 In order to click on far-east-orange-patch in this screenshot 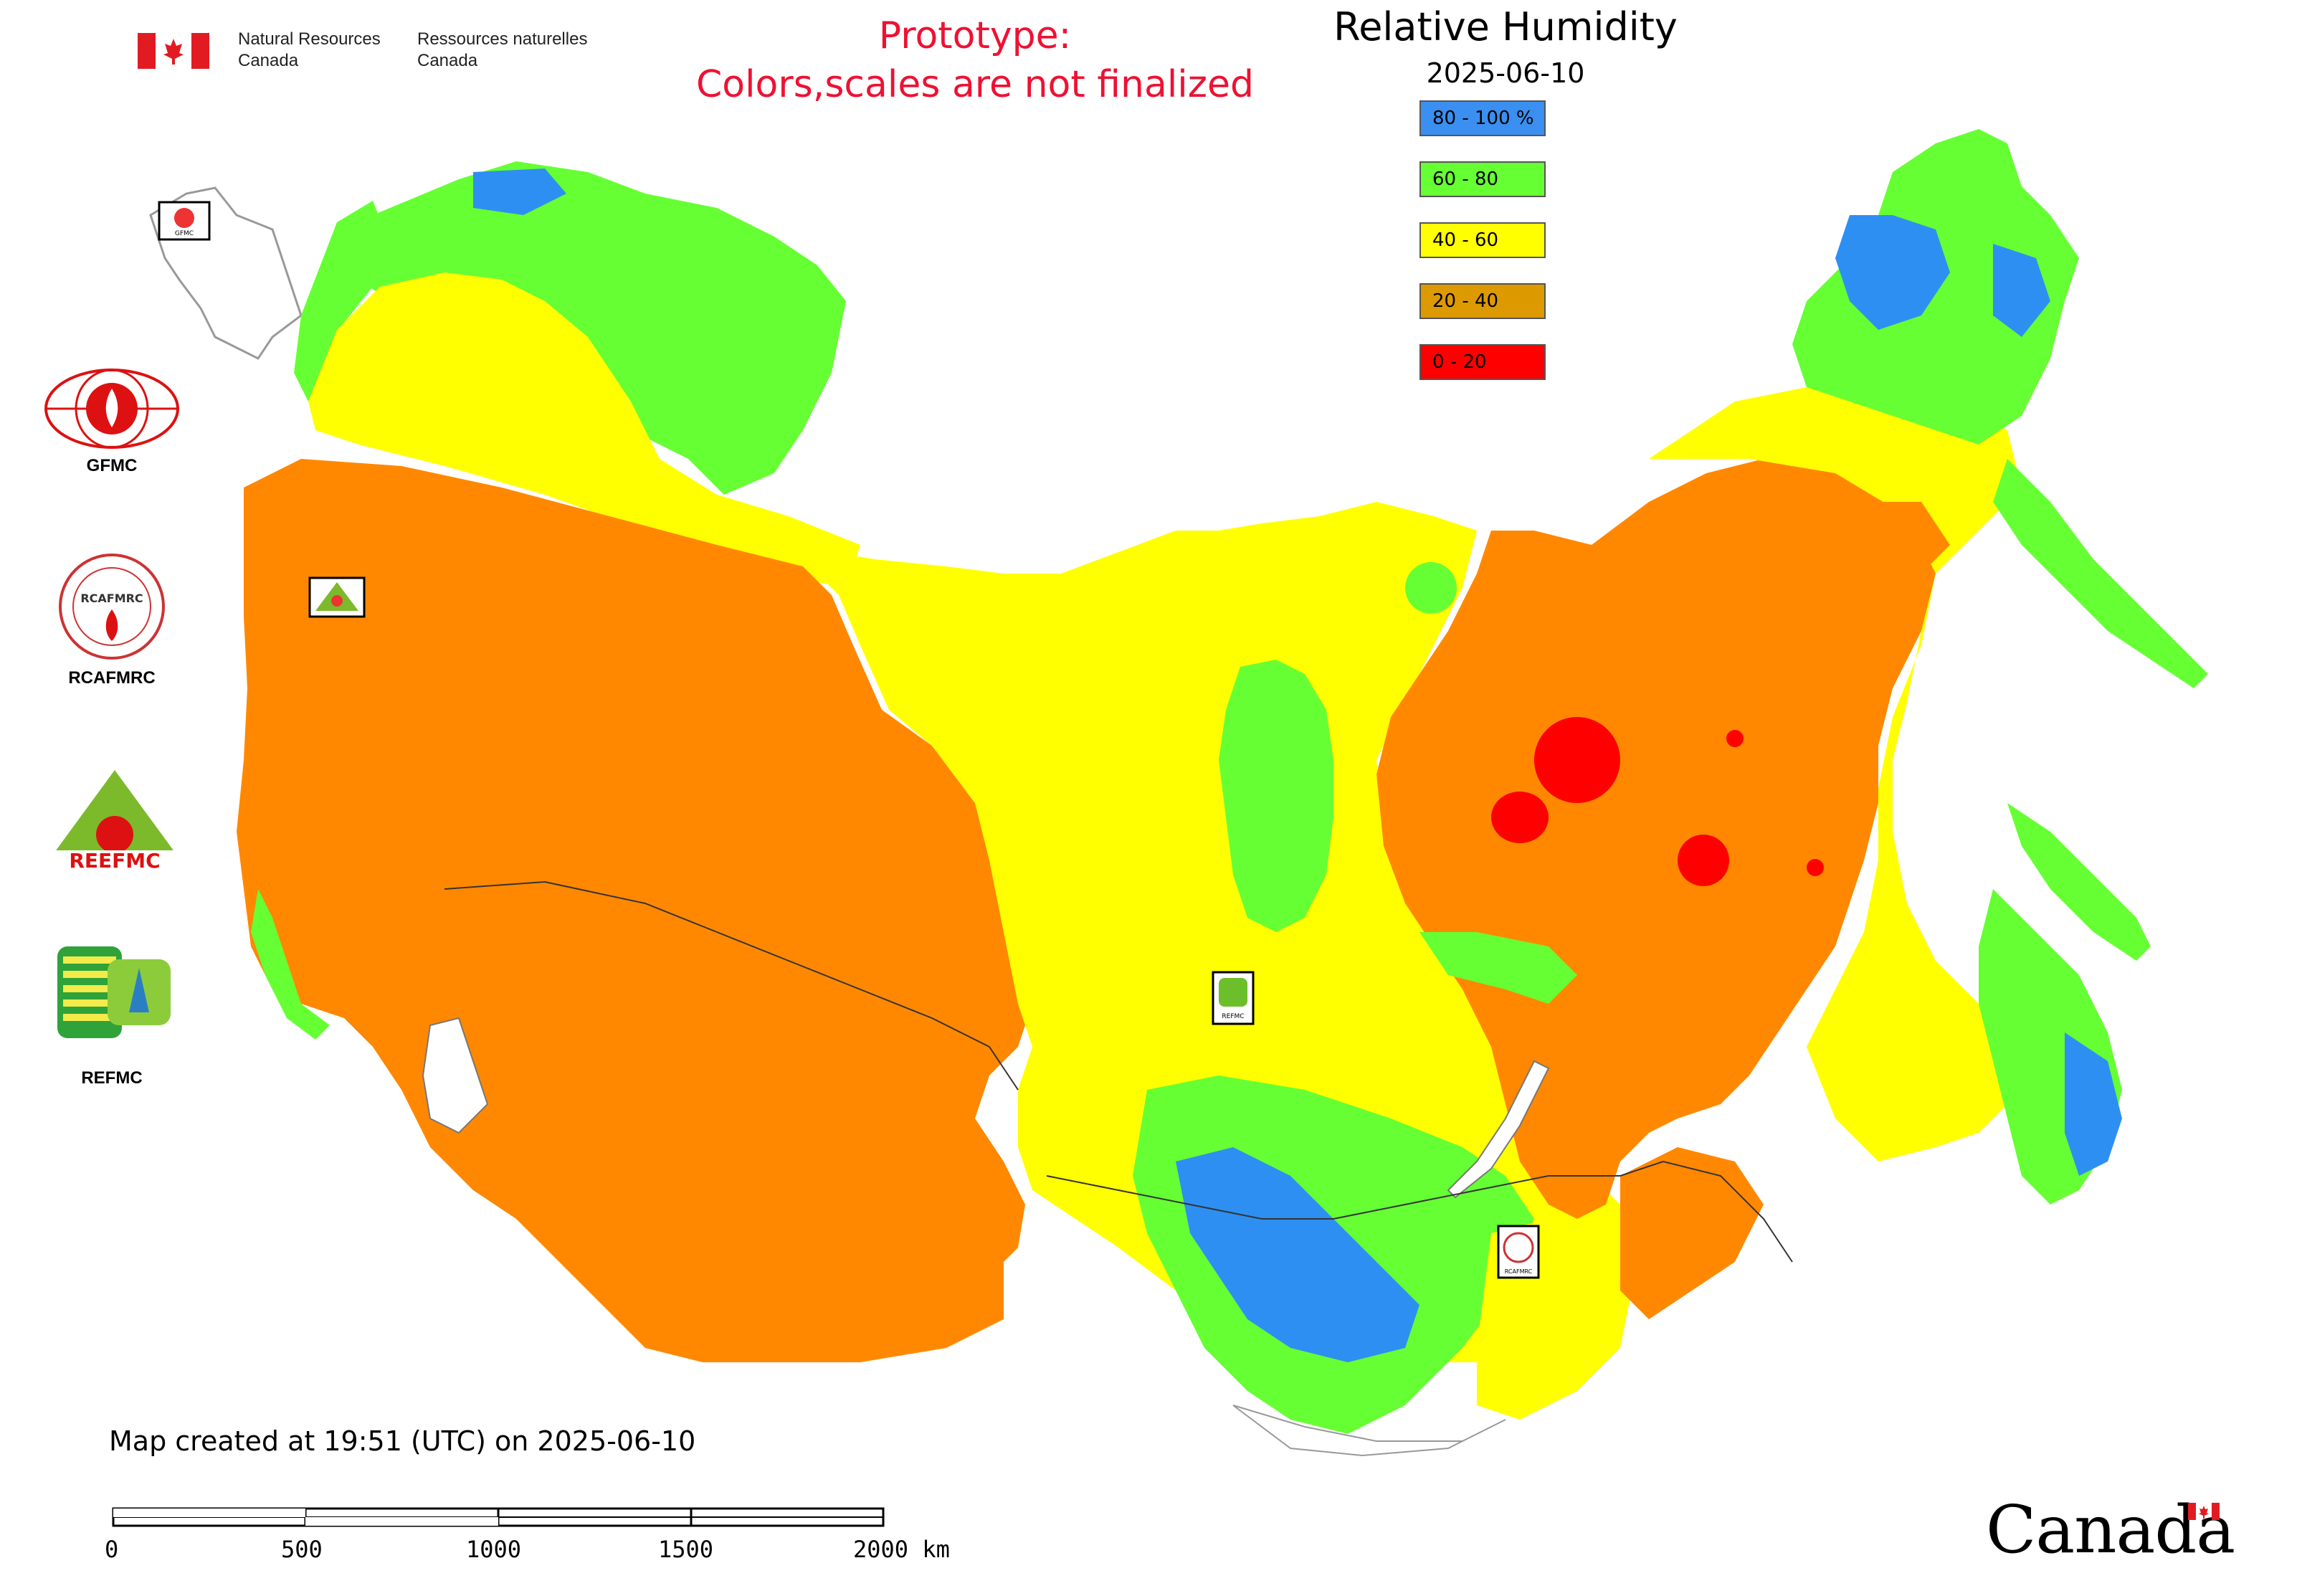, I will do `click(1900, 545)`.